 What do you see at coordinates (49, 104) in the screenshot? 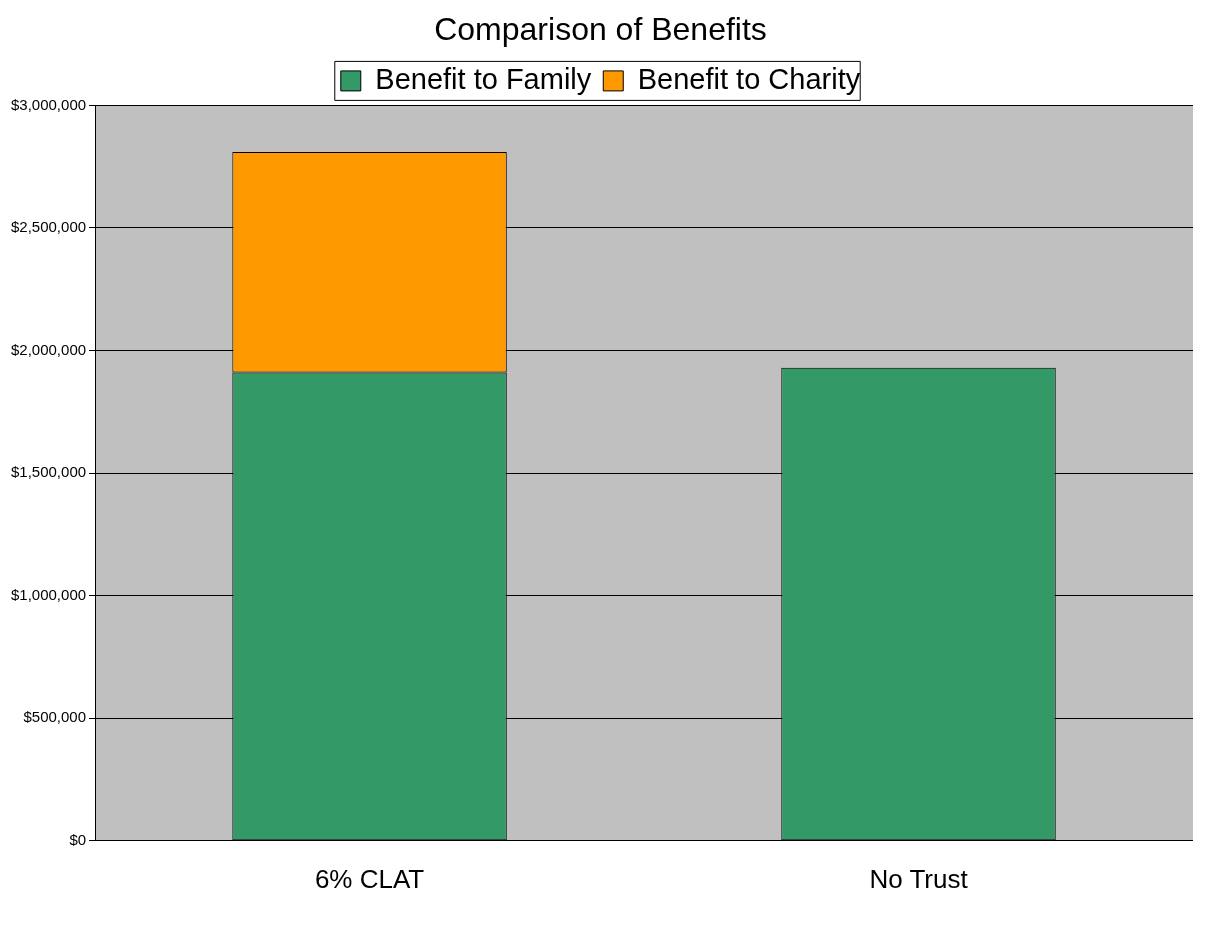
I see `y-tick-label: $3,000,000` at bounding box center [49, 104].